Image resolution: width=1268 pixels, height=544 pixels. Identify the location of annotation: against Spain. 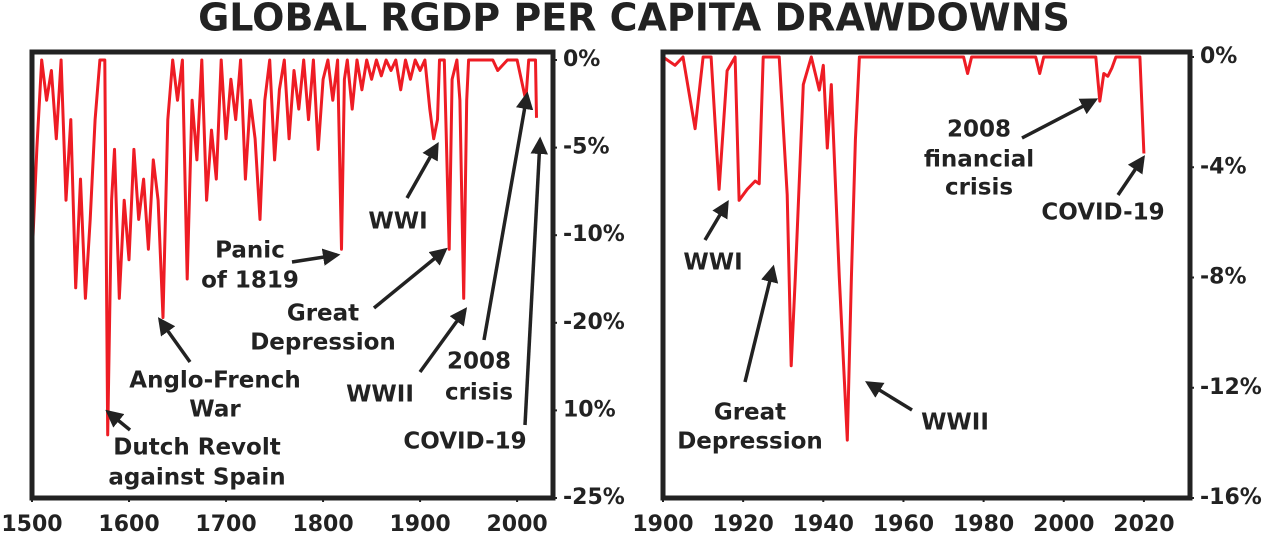
(196, 478).